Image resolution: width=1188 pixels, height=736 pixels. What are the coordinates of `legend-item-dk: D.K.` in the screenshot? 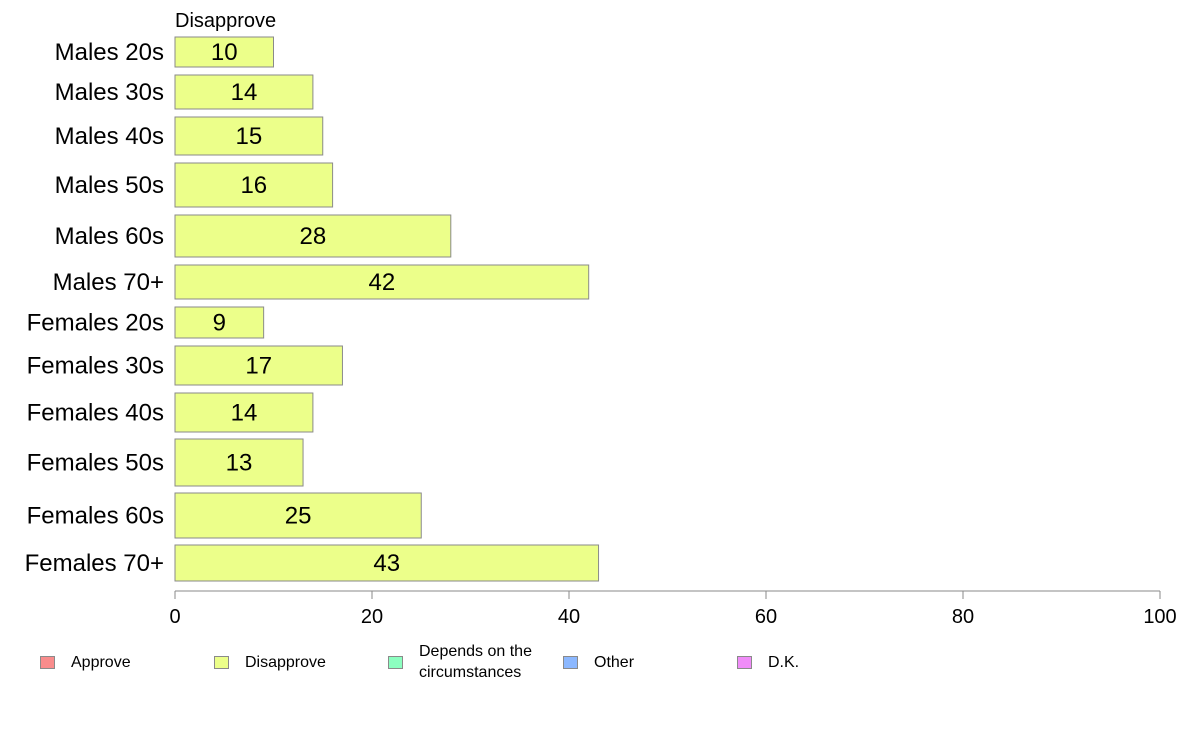 It's located at (768, 662).